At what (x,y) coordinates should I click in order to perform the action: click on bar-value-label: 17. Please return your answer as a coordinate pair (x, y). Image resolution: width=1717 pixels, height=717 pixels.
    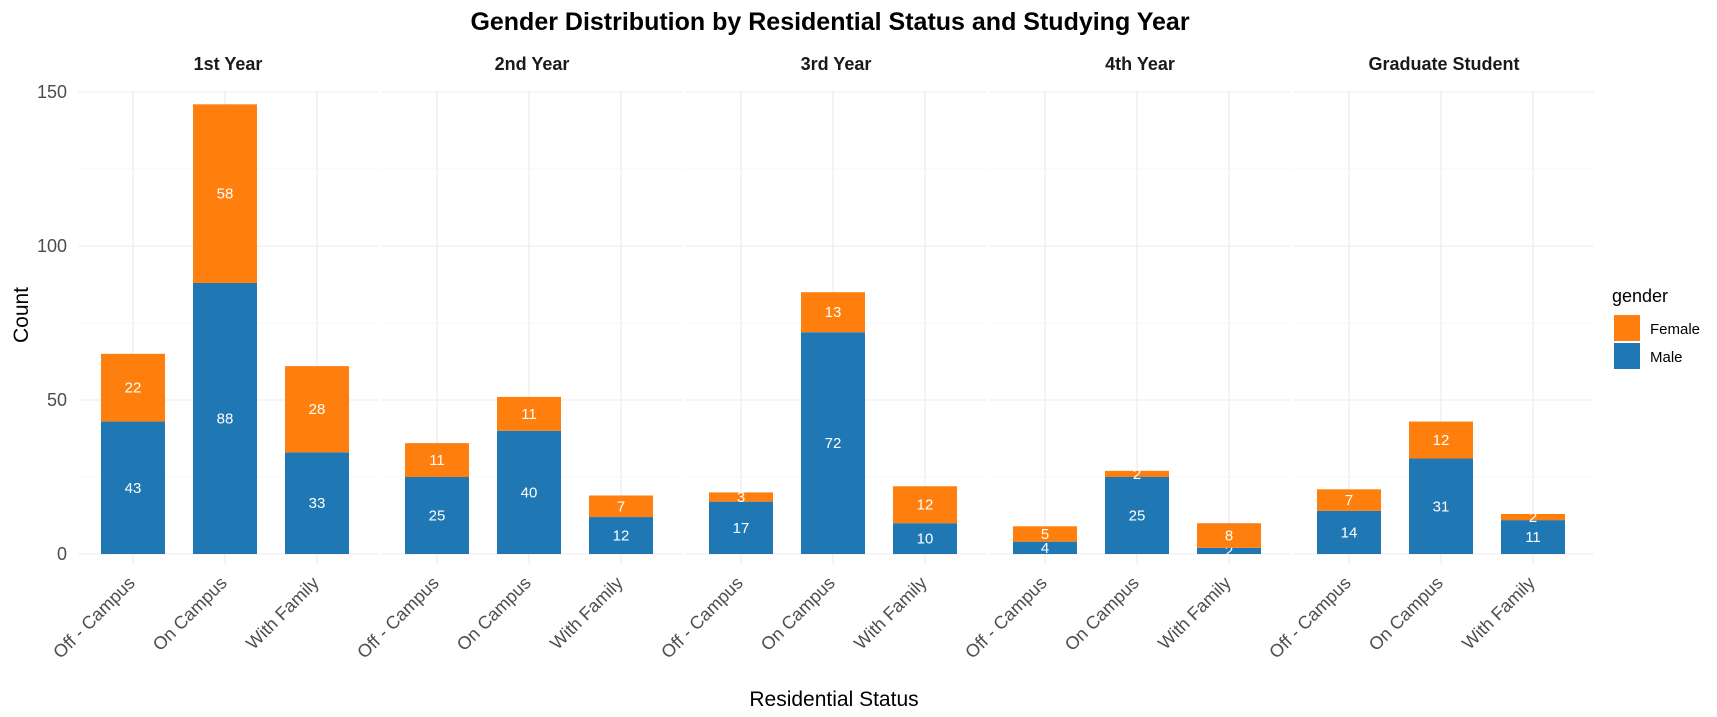
    Looking at the image, I should click on (741, 528).